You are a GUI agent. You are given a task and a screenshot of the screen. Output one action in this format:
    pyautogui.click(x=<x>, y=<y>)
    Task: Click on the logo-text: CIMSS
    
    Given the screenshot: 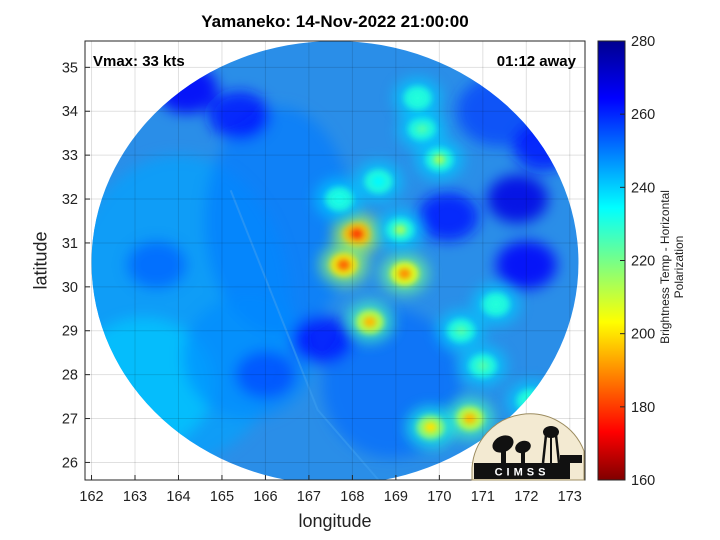 What is the action you would take?
    pyautogui.click(x=522, y=473)
    